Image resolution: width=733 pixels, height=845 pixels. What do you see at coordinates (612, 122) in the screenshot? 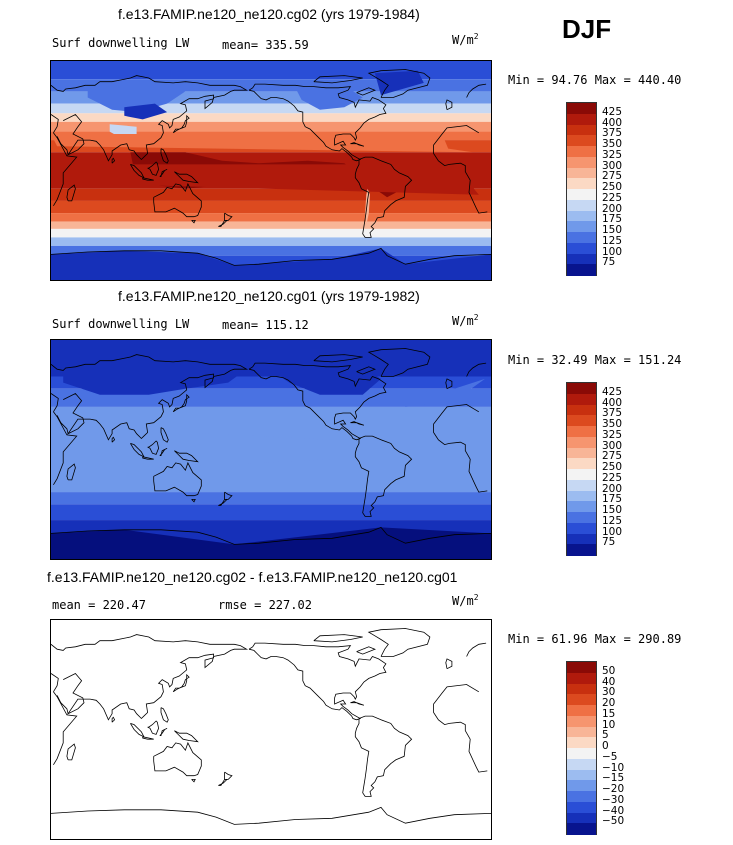
I see `colorbar-tick-label: 400` at bounding box center [612, 122].